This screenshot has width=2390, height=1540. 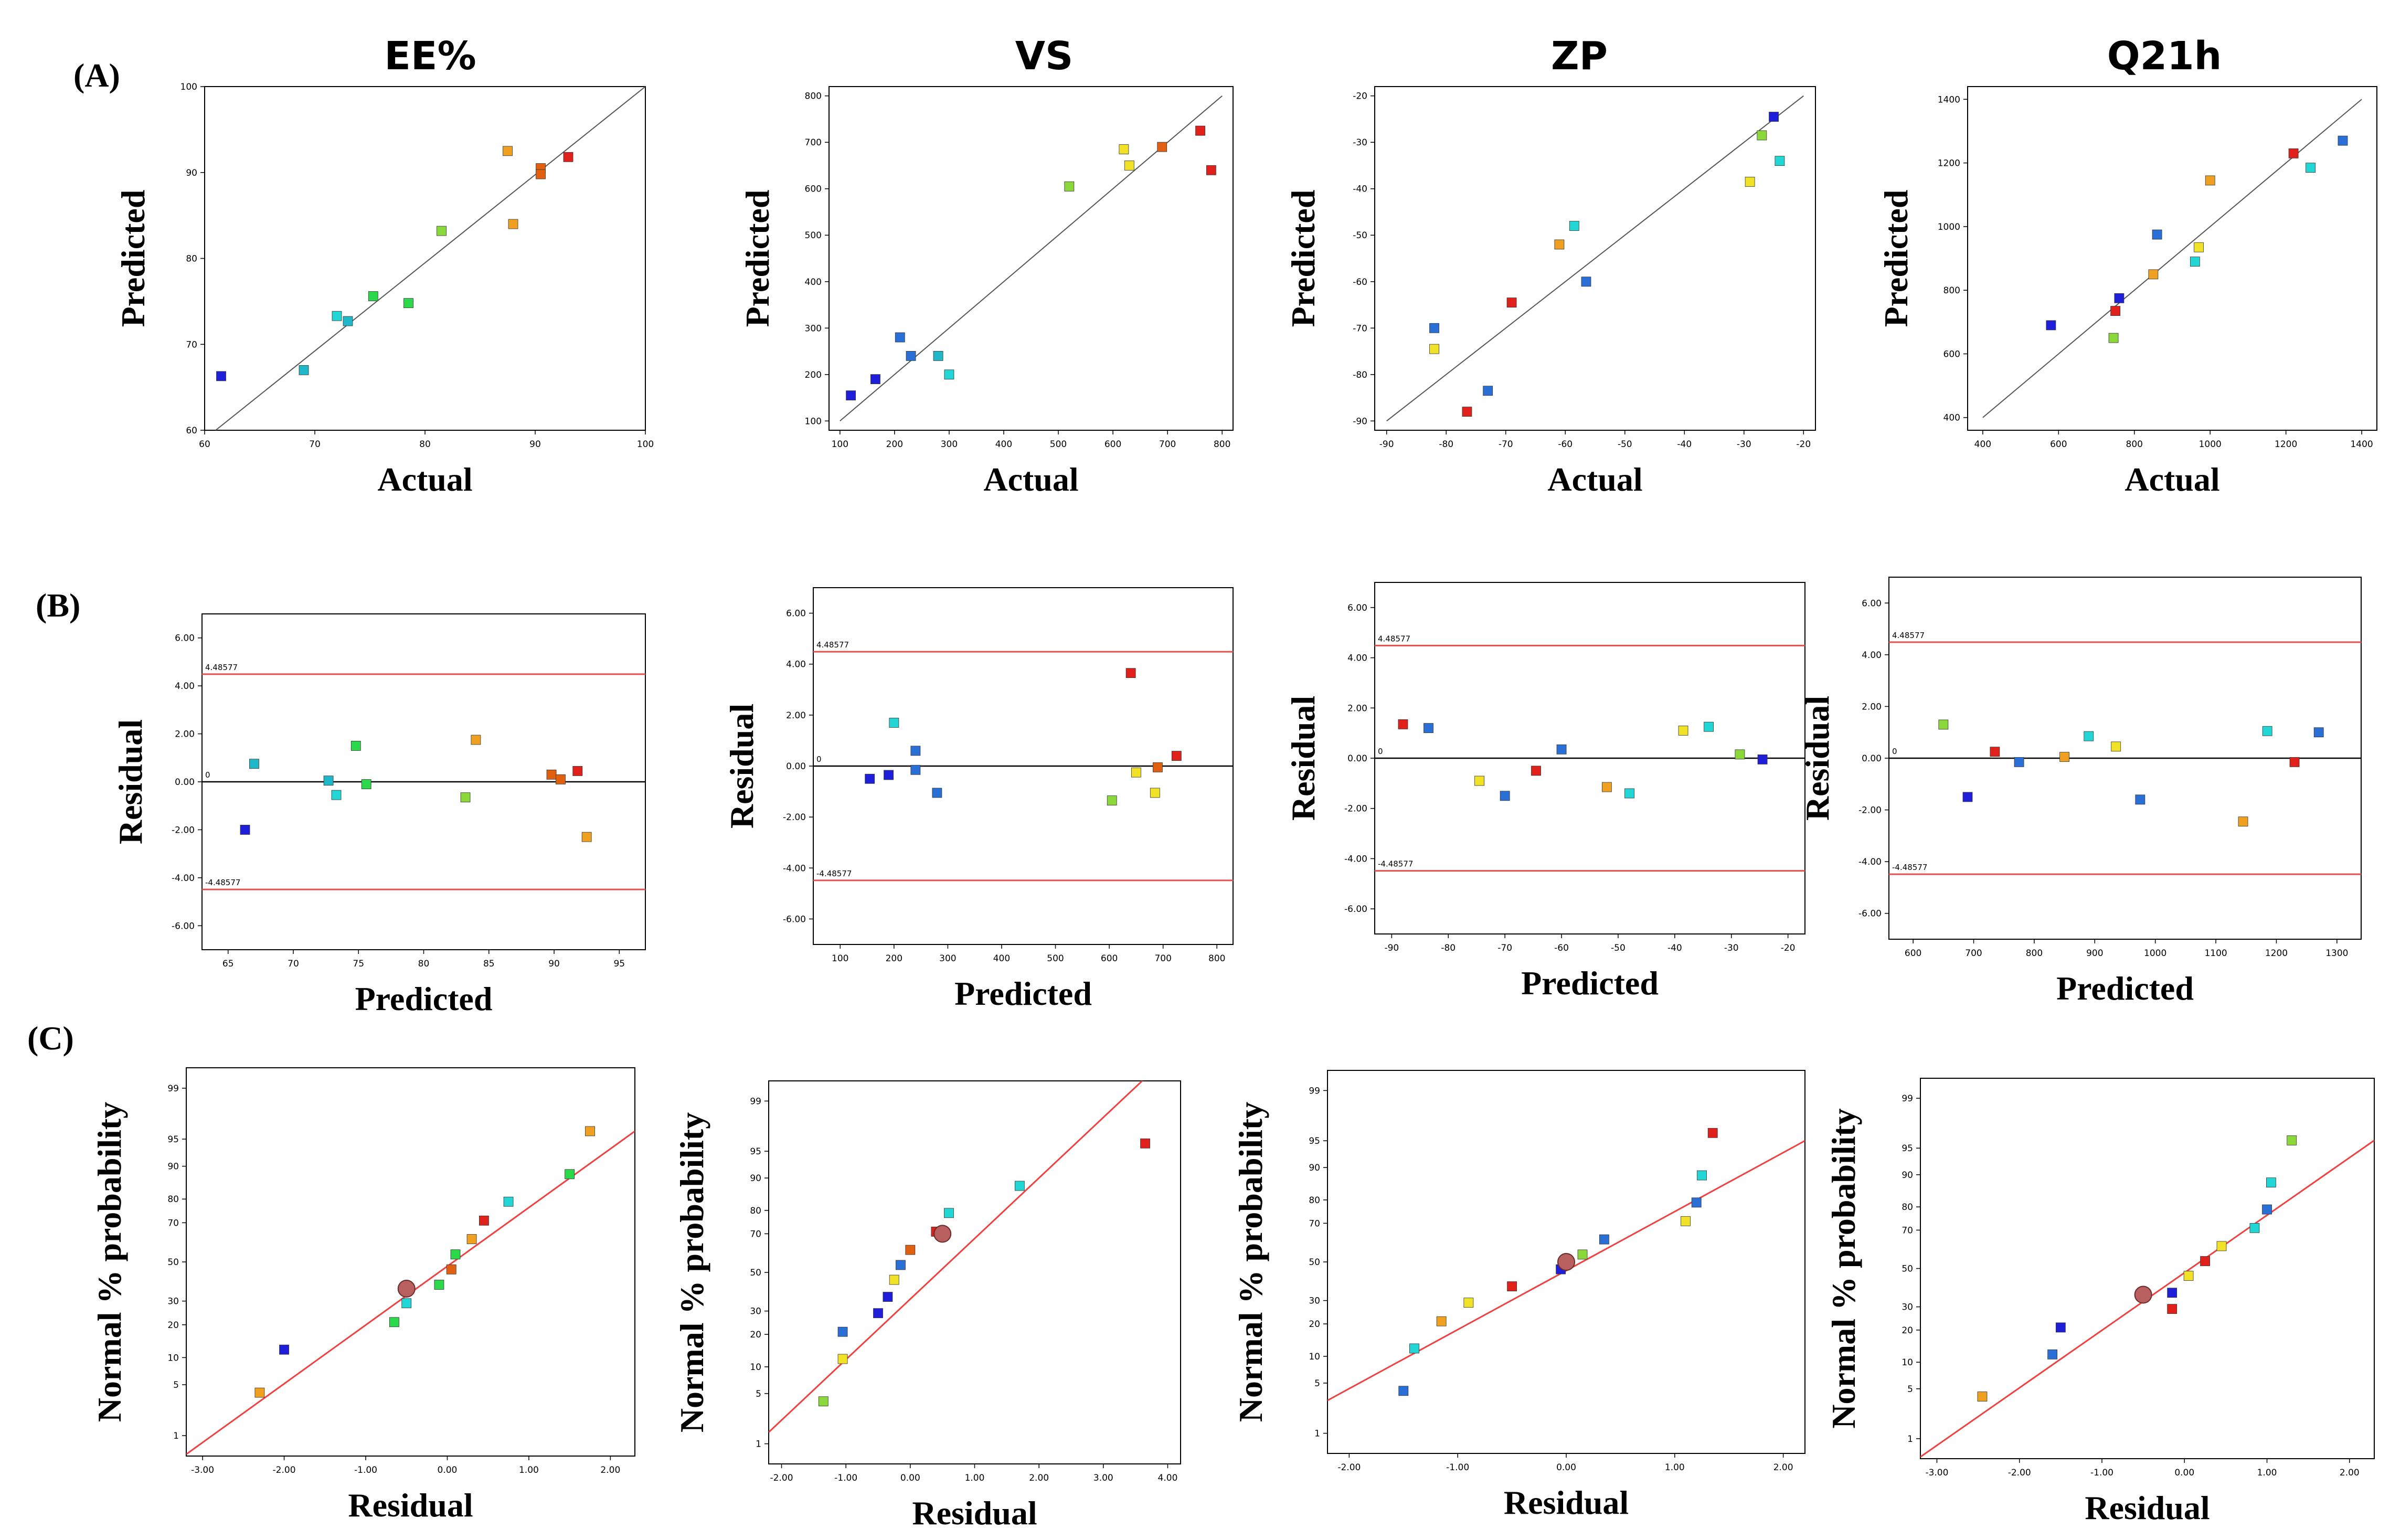 I want to click on x-tick-label: -30, so click(x=1731, y=948).